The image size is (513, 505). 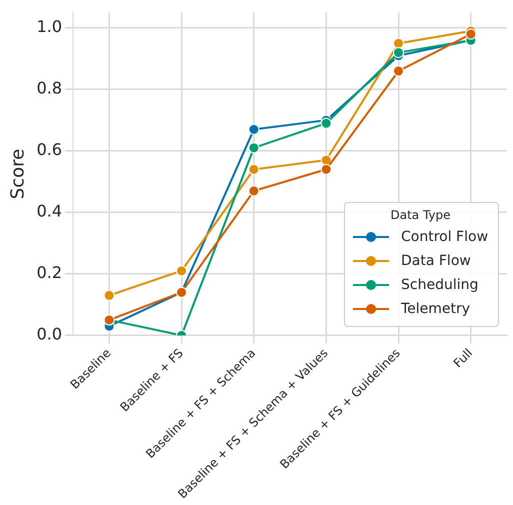 What do you see at coordinates (49, 211) in the screenshot?
I see `y-tick-label: 0.4` at bounding box center [49, 211].